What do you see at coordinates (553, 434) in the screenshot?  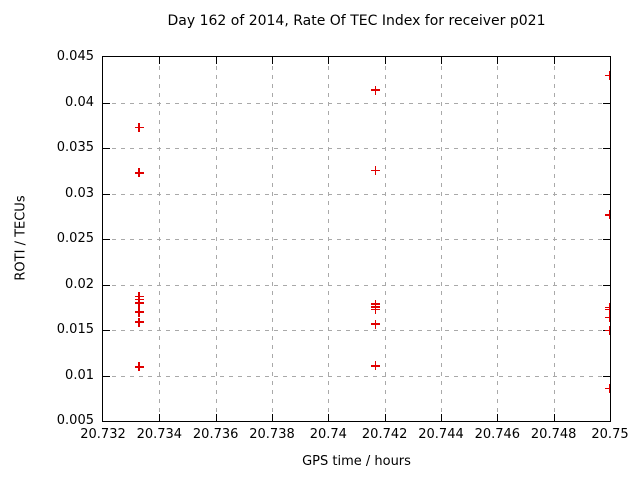 I see `x-tick-label: 20.748` at bounding box center [553, 434].